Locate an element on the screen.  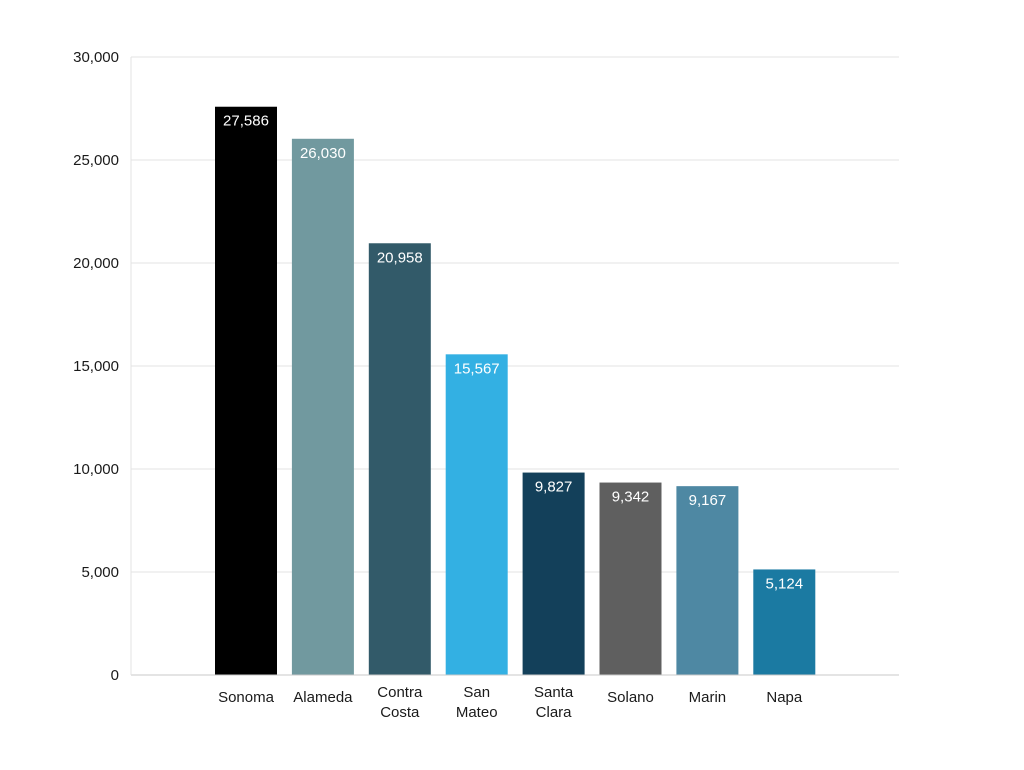
x-tick-label: Solano is located at coordinates (630, 697).